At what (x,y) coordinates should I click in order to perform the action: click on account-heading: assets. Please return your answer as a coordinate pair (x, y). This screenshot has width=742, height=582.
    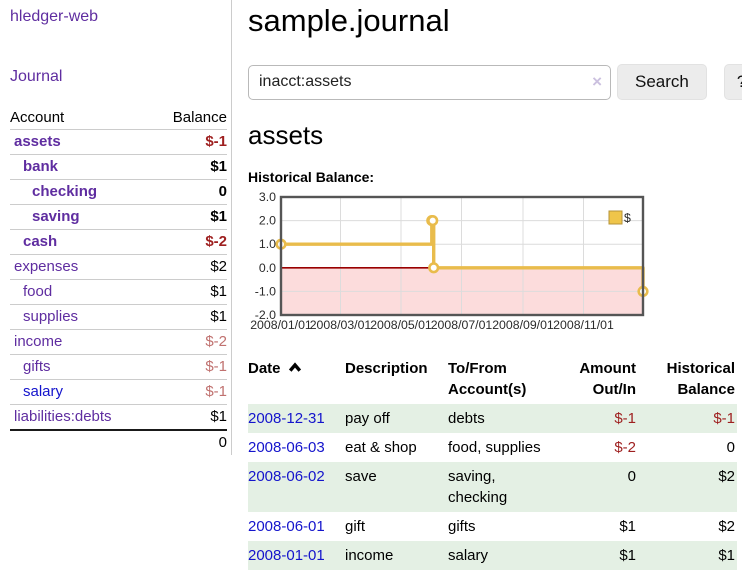
    Looking at the image, I should click on (286, 135).